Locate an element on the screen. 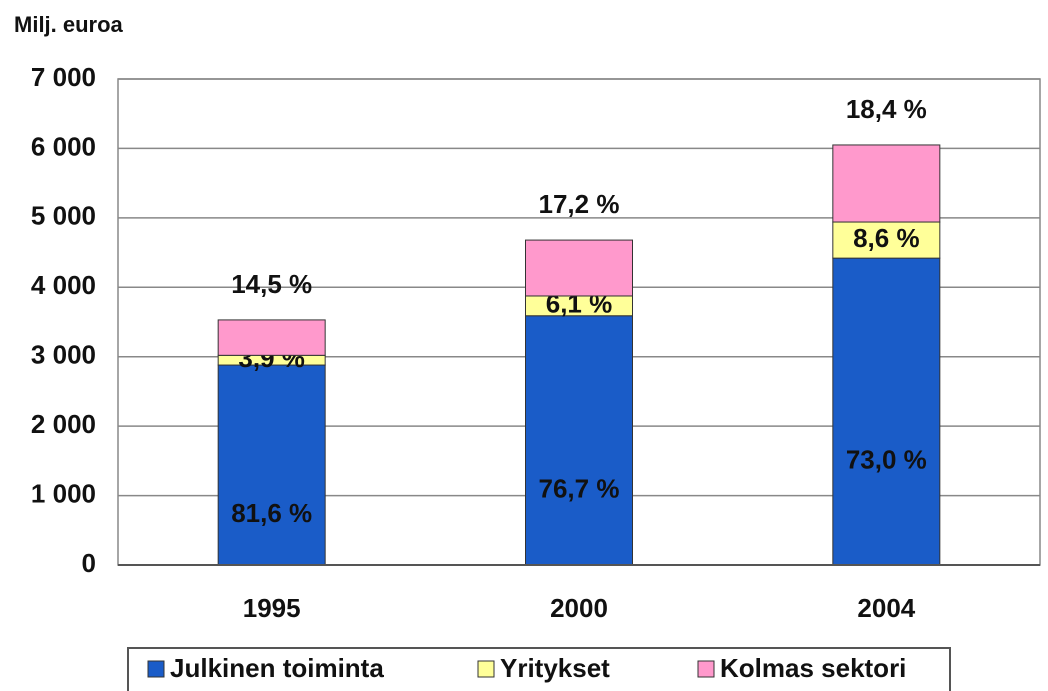 This screenshot has height=691, width=1048. legend-label: Julkinen toiminta is located at coordinates (277, 668).